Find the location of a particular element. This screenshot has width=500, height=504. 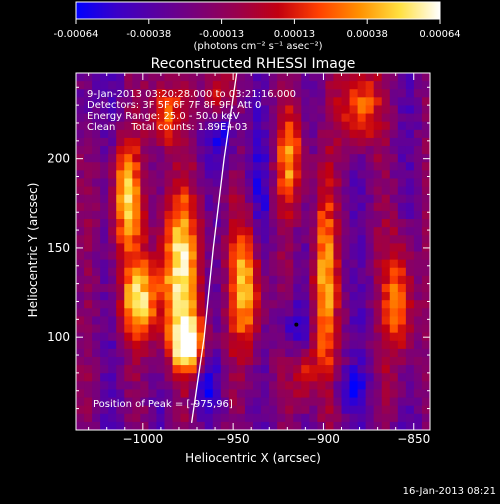

y-tick-label: 100 is located at coordinates (58, 337).